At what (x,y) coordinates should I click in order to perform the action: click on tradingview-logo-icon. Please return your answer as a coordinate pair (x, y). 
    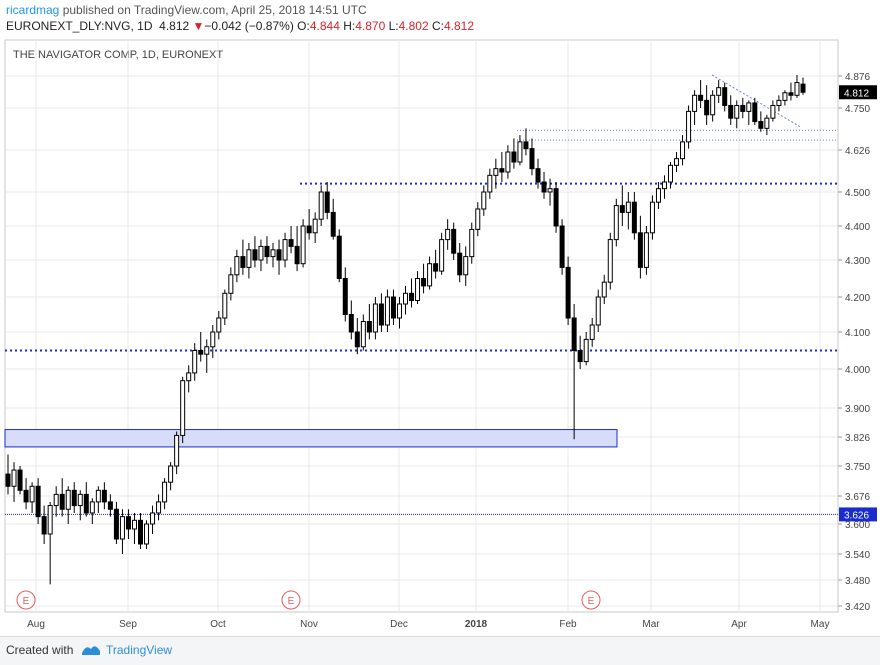
    Looking at the image, I should click on (91, 650).